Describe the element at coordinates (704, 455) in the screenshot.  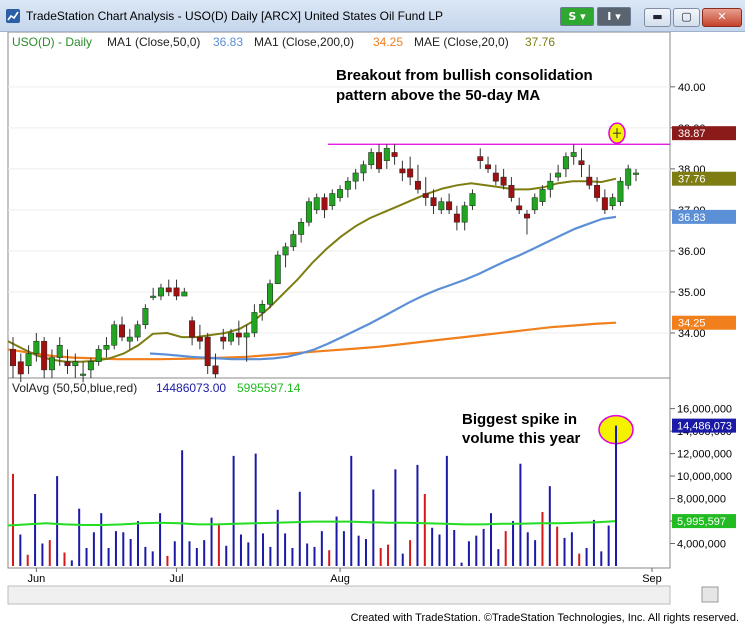
I see `volume-tick-label: 12,000,000` at that location.